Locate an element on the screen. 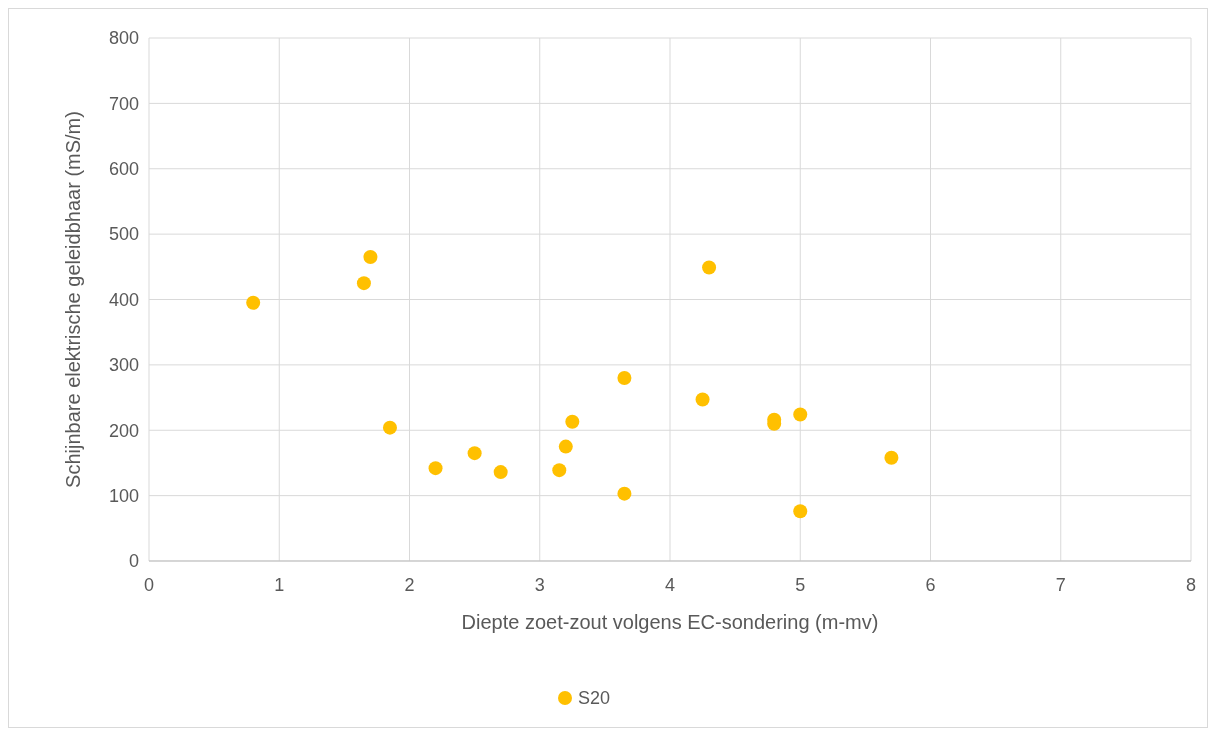  x-axis-title: Diepte zoet-zout volgens EC-sondering (m-mv) is located at coordinates (670, 622).